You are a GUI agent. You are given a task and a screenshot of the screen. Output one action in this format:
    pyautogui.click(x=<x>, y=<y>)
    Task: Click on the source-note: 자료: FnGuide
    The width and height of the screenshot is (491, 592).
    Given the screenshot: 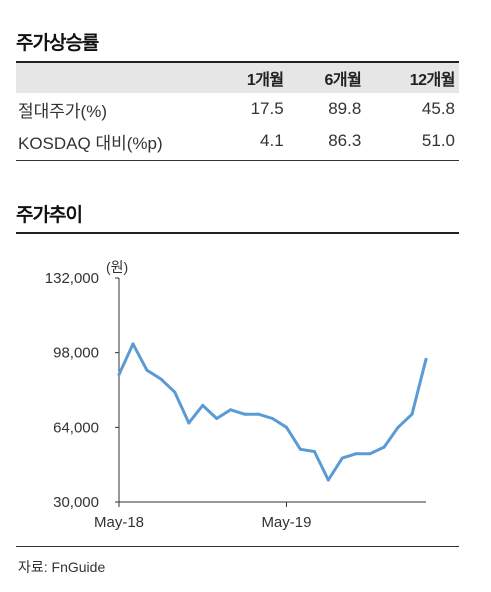 What is the action you would take?
    pyautogui.click(x=62, y=567)
    